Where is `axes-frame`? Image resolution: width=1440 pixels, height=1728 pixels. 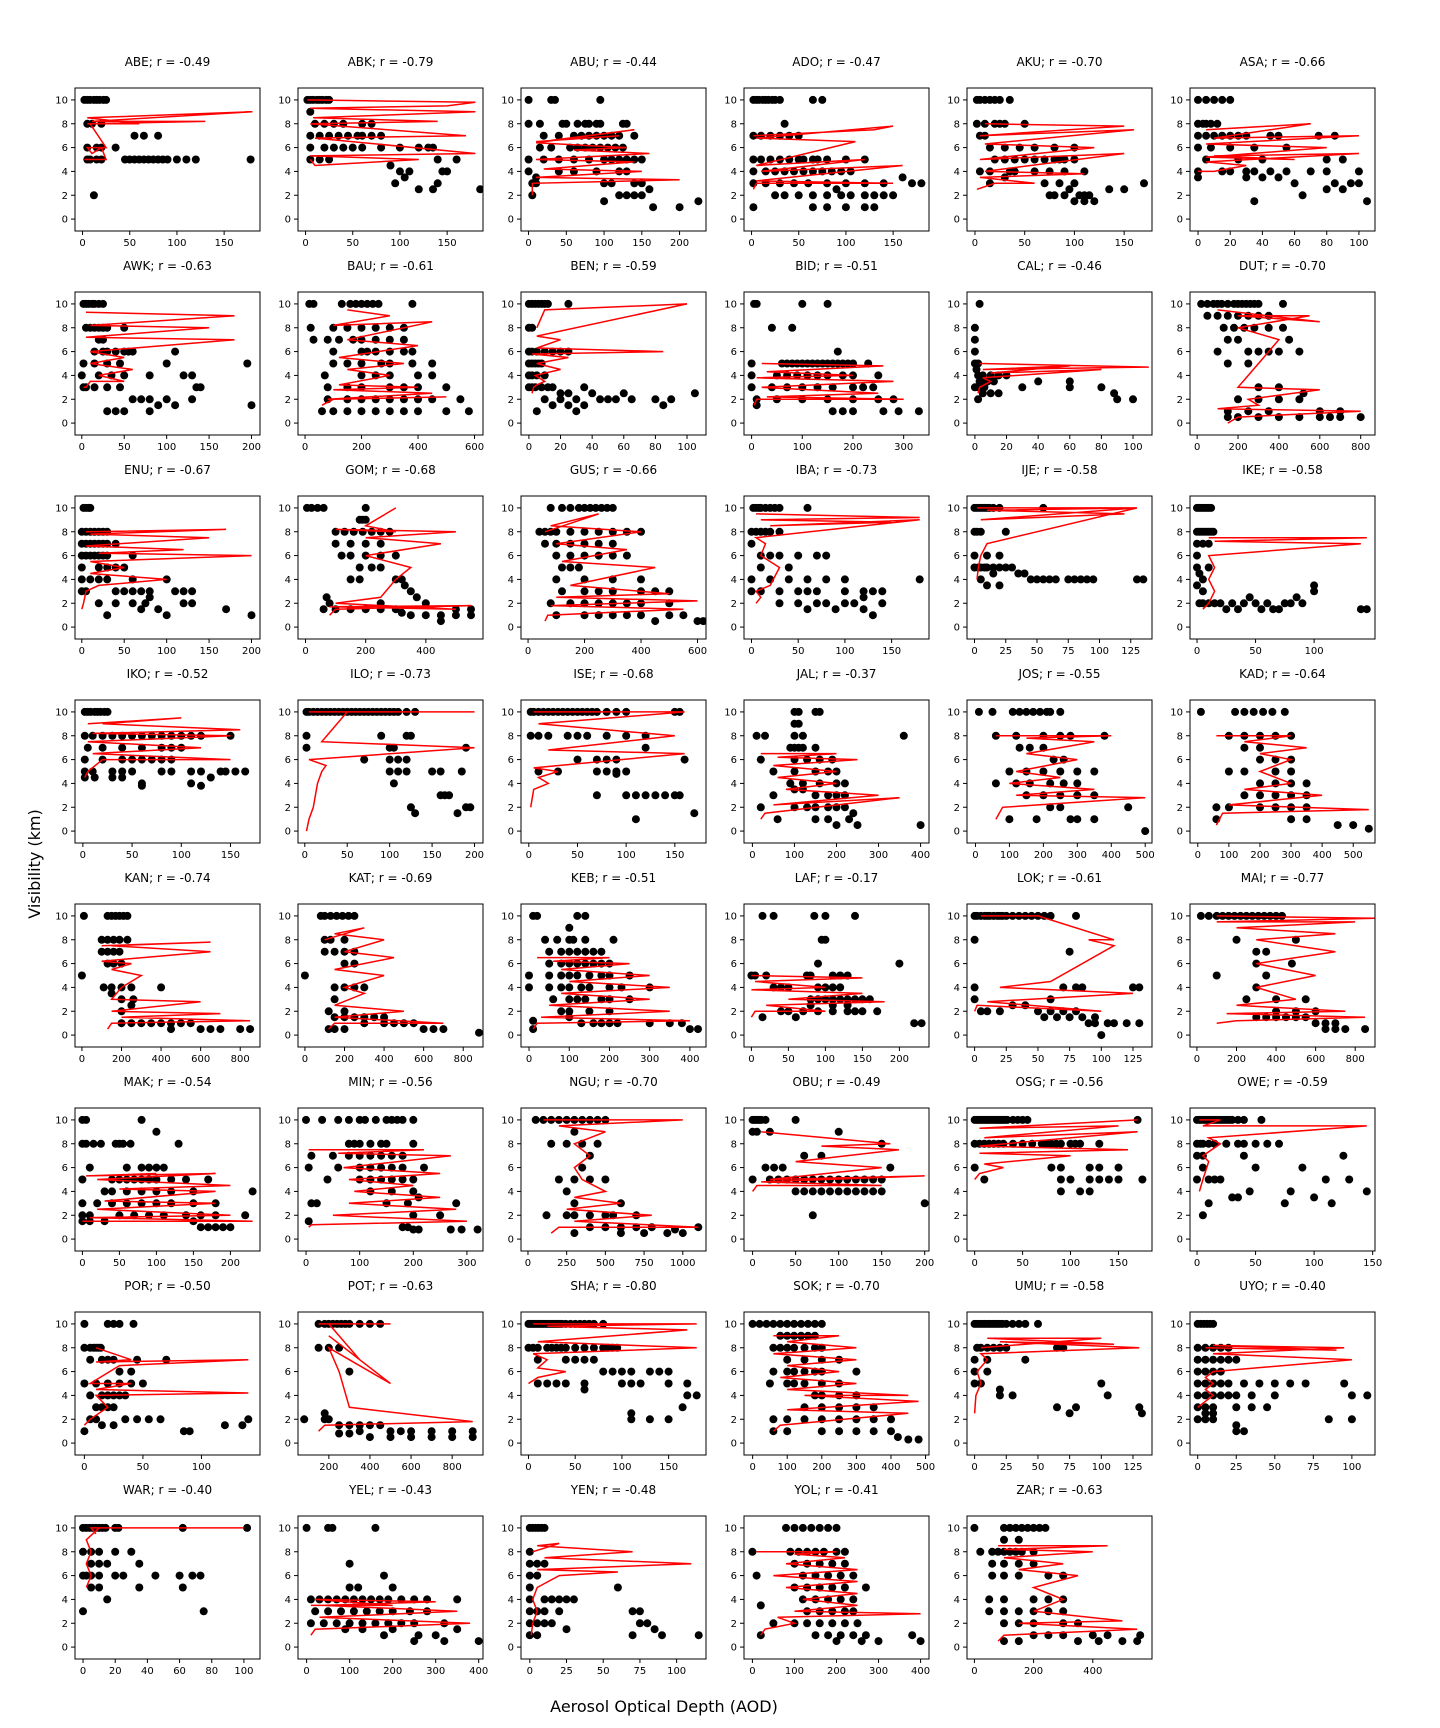 axes-frame is located at coordinates (613, 567).